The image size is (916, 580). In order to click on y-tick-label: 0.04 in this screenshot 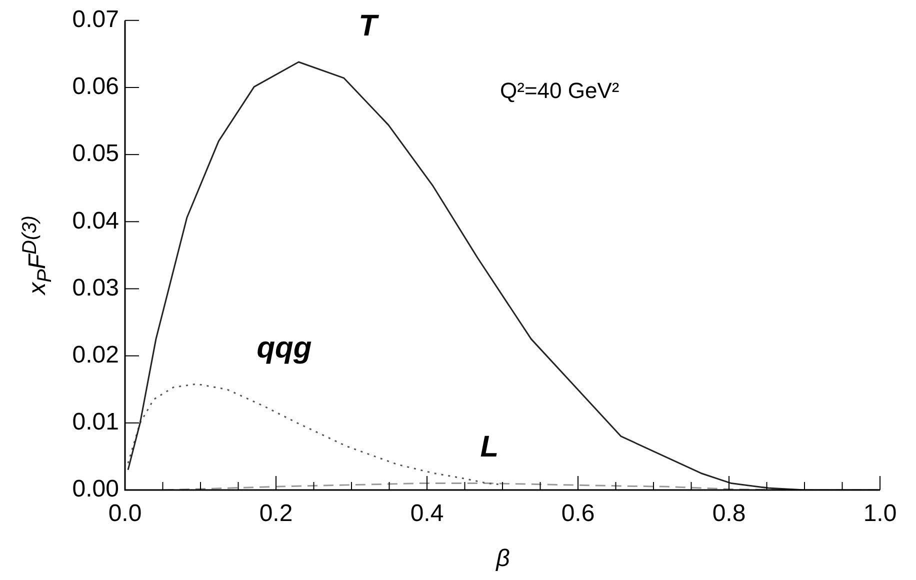, I will do `click(95, 220)`.